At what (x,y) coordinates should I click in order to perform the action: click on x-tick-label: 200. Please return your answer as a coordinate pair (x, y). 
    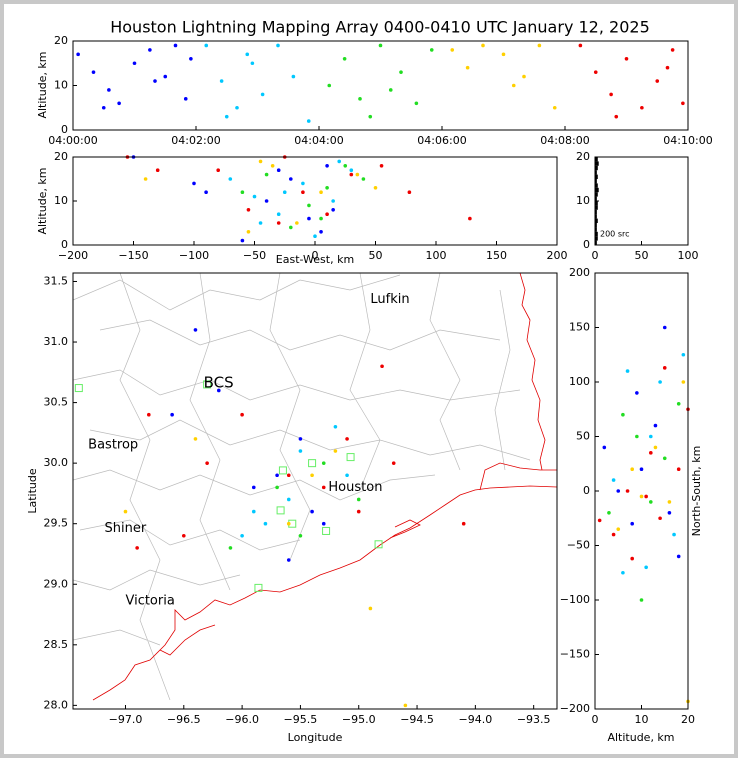
    Looking at the image, I should click on (557, 255).